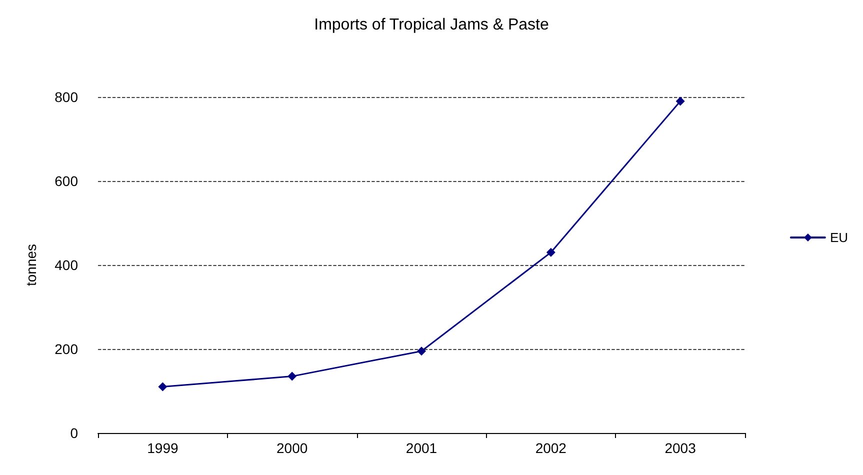  Describe the element at coordinates (31, 265) in the screenshot. I see `y-axis-title: tonnes` at that location.